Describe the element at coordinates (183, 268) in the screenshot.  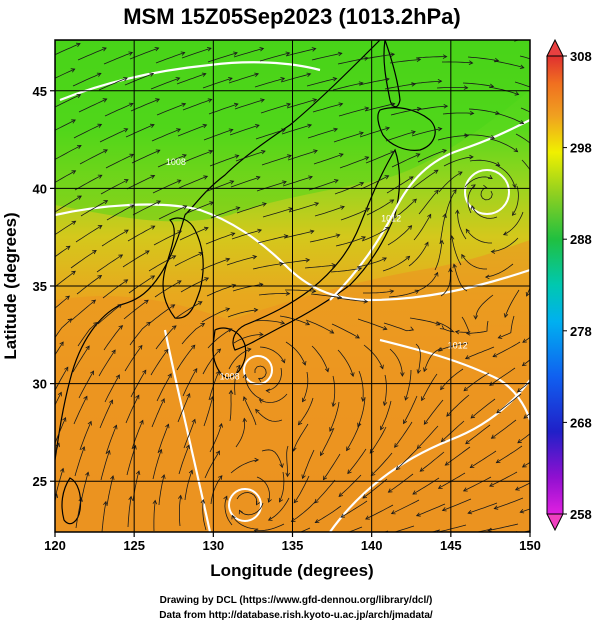
I see `korean-peninsula` at that location.